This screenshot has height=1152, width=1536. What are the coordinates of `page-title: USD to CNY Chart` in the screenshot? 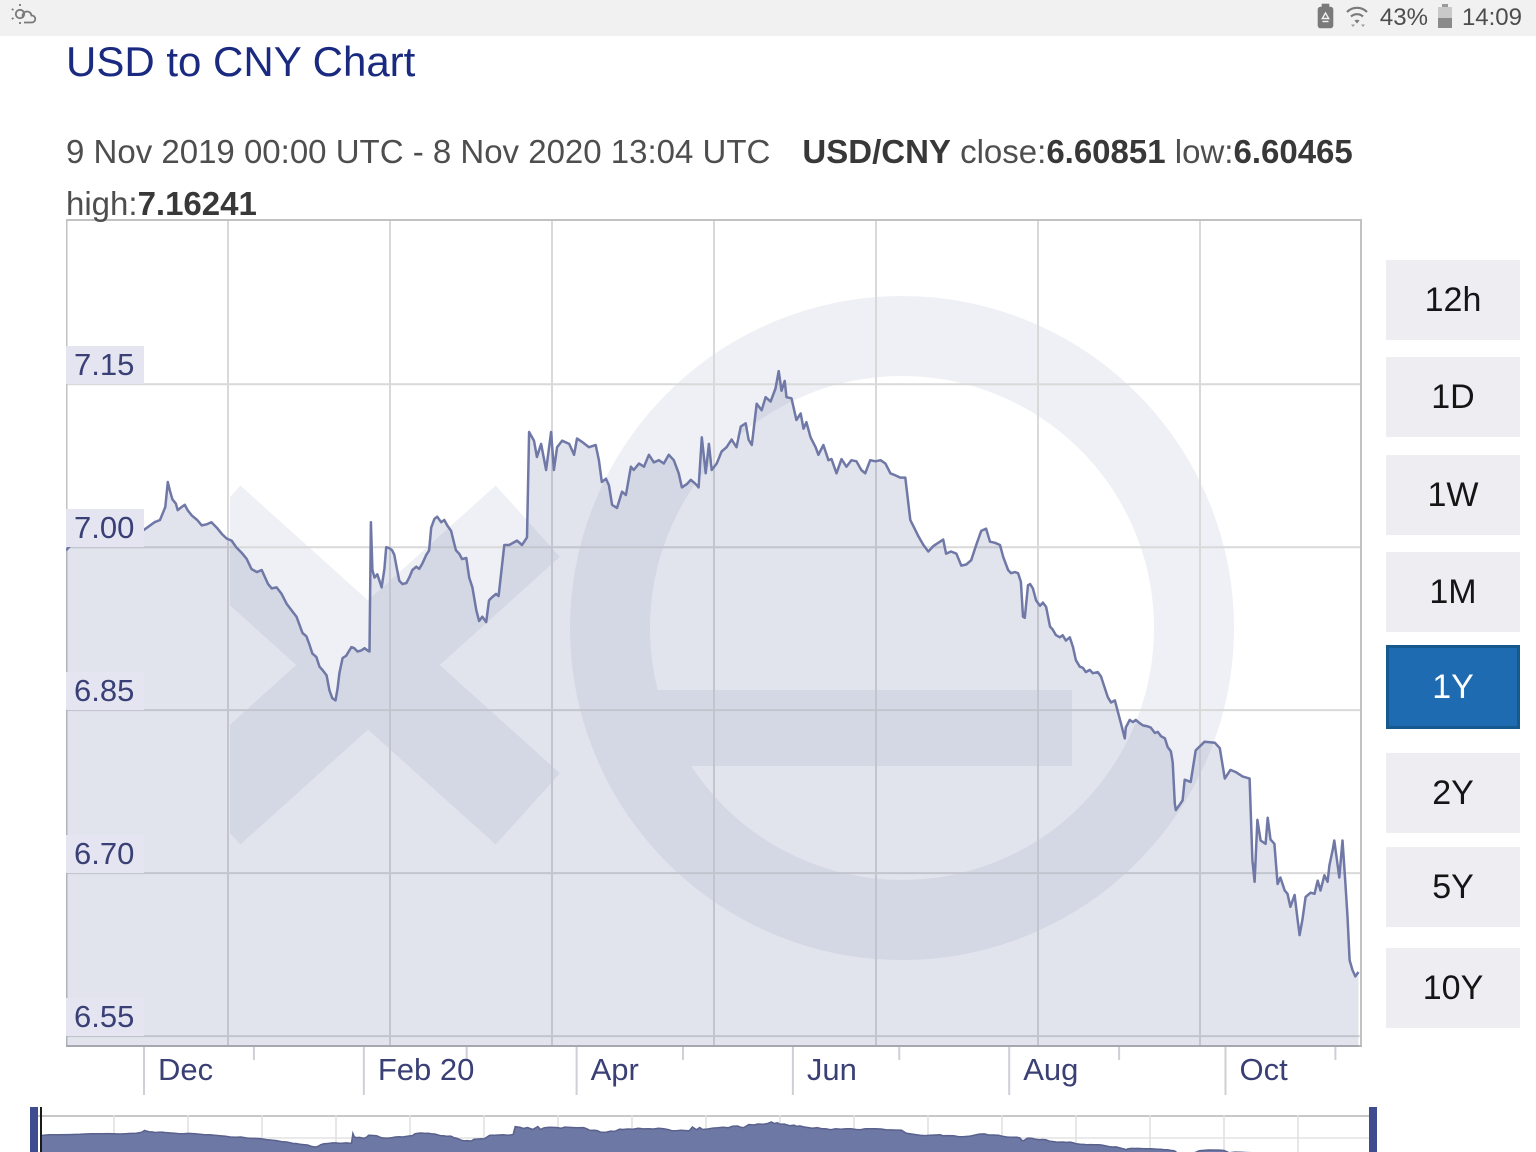 It's located at (241, 61).